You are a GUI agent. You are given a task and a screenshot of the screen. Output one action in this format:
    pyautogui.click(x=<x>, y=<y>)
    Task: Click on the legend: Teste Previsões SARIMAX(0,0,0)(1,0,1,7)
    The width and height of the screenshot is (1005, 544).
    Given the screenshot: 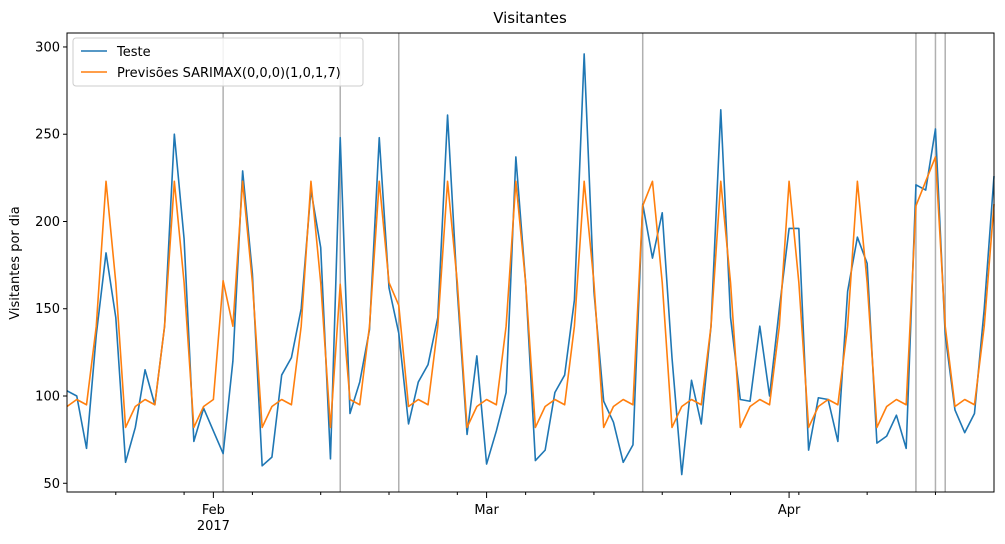 What is the action you would take?
    pyautogui.click(x=218, y=62)
    